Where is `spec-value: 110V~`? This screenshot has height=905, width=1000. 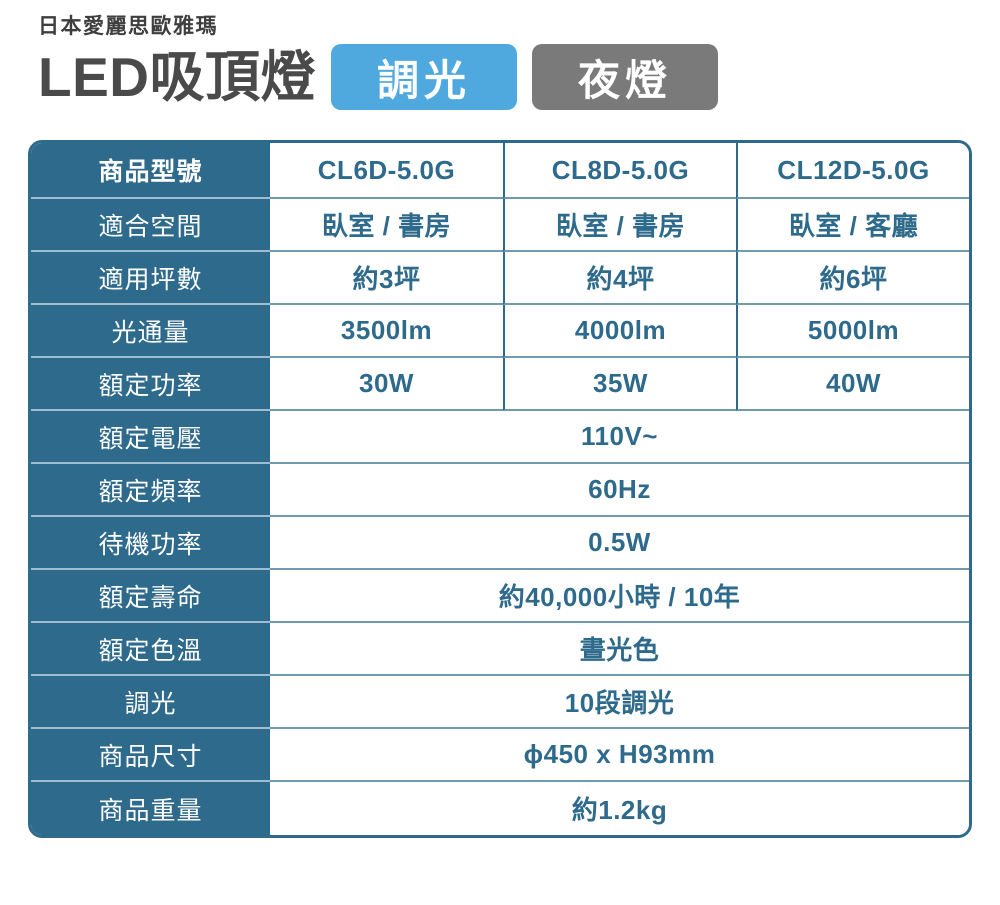
spec-value: 110V~ is located at coordinates (619, 438).